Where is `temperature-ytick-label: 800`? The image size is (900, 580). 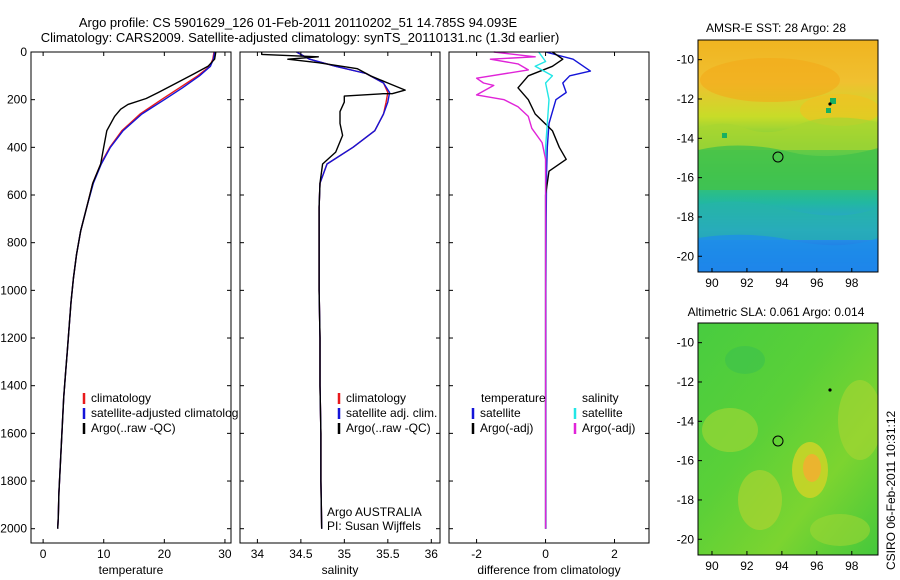
temperature-ytick-label: 800 is located at coordinates (17, 243).